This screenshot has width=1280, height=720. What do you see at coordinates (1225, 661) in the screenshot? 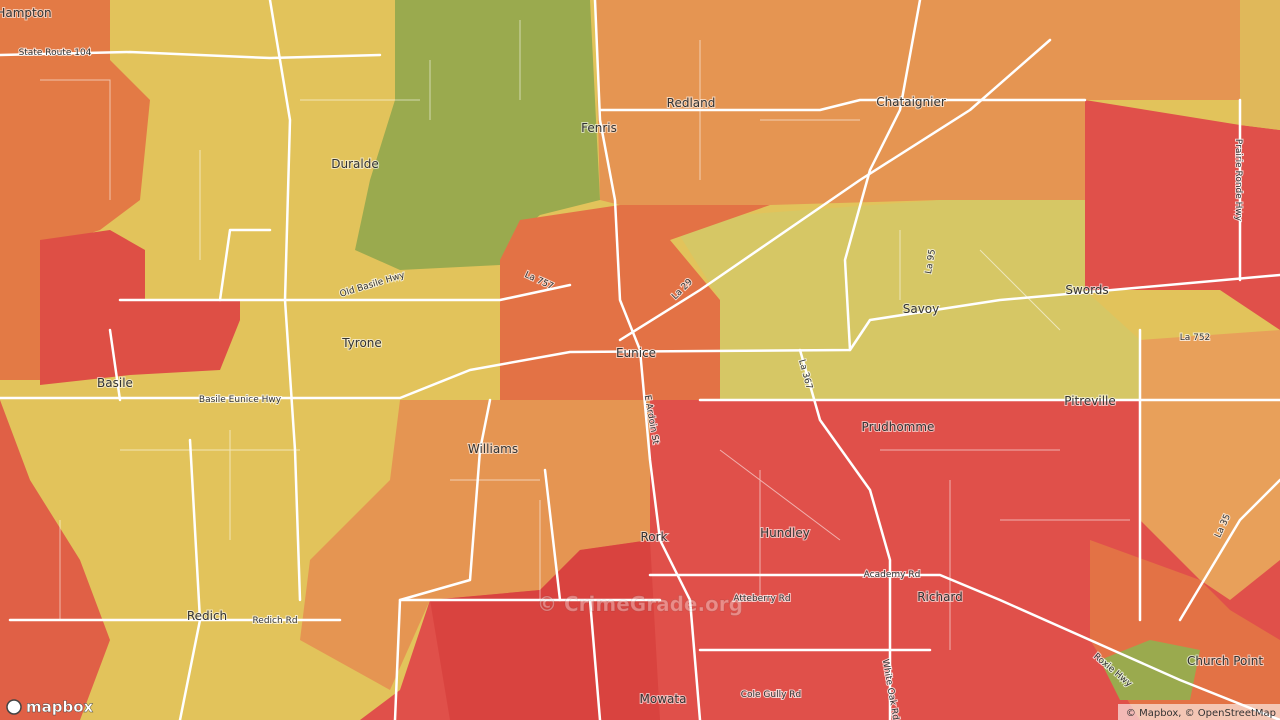
I see `place-label: Church Point` at bounding box center [1225, 661].